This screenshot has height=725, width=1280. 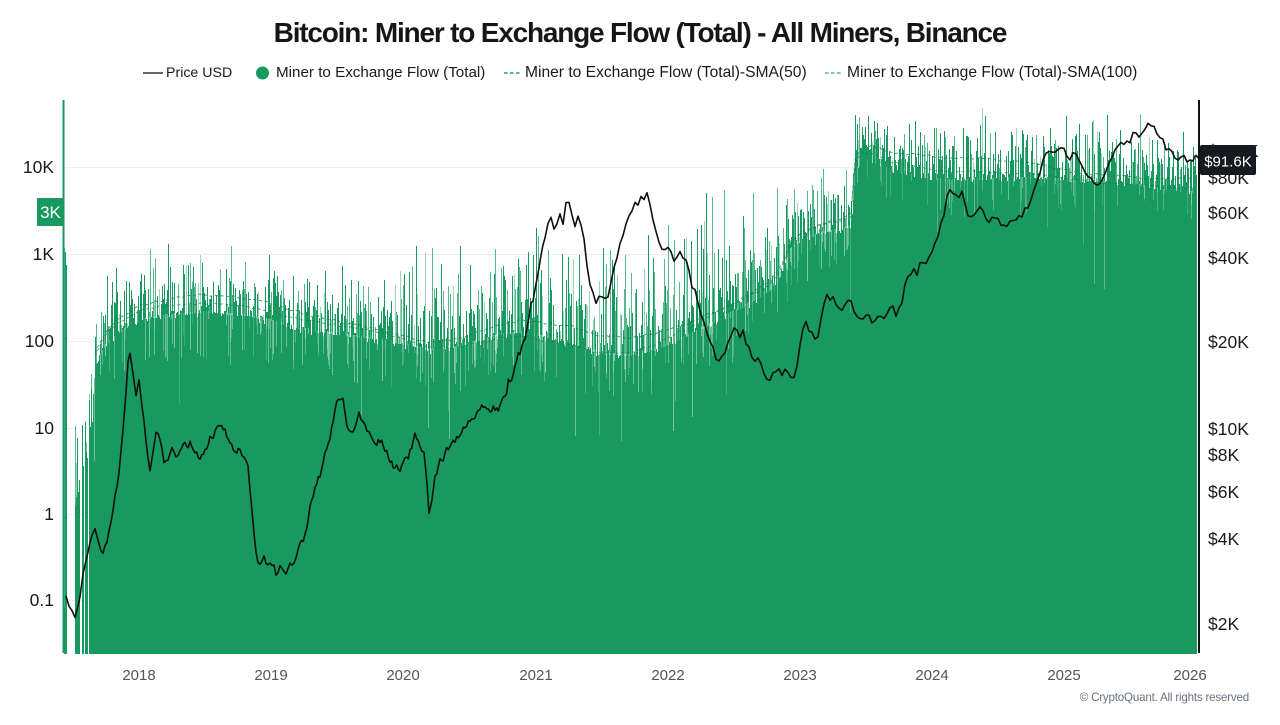 What do you see at coordinates (799, 675) in the screenshot?
I see `svg-text: 2023` at bounding box center [799, 675].